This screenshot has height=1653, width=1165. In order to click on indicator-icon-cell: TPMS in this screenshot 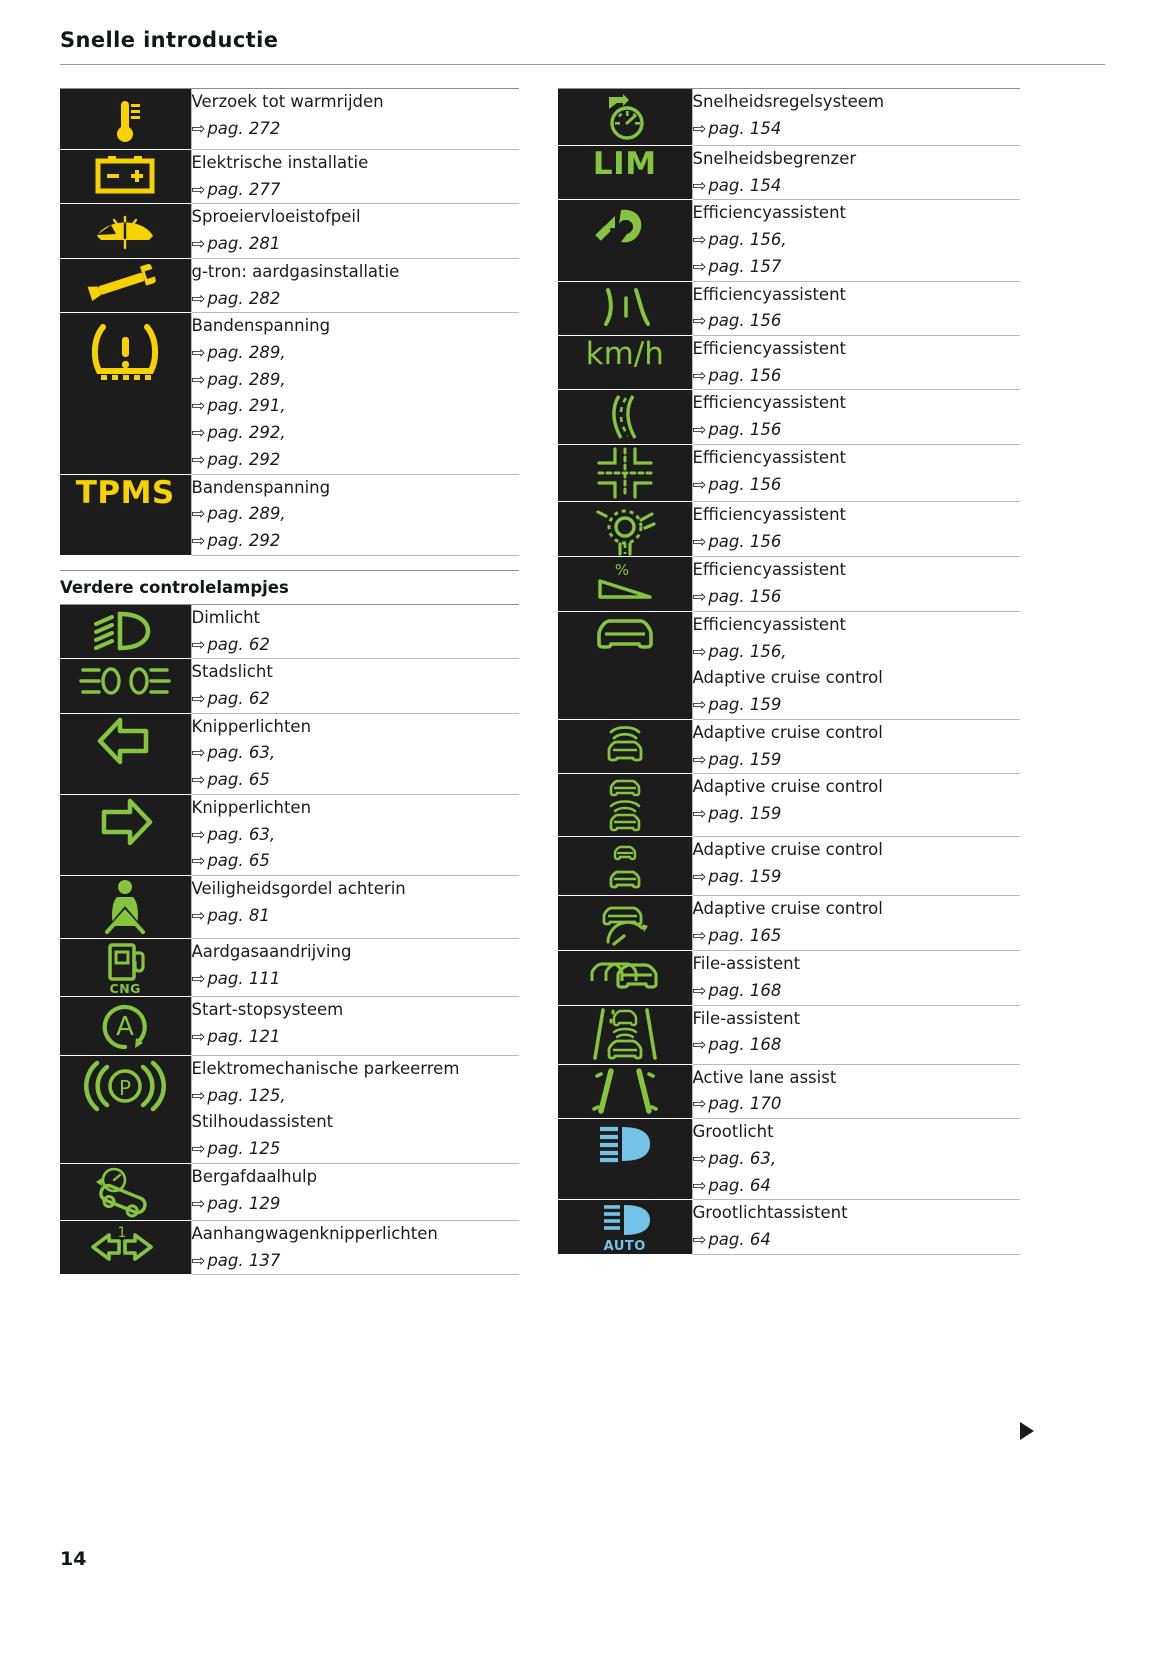, I will do `click(125, 515)`.